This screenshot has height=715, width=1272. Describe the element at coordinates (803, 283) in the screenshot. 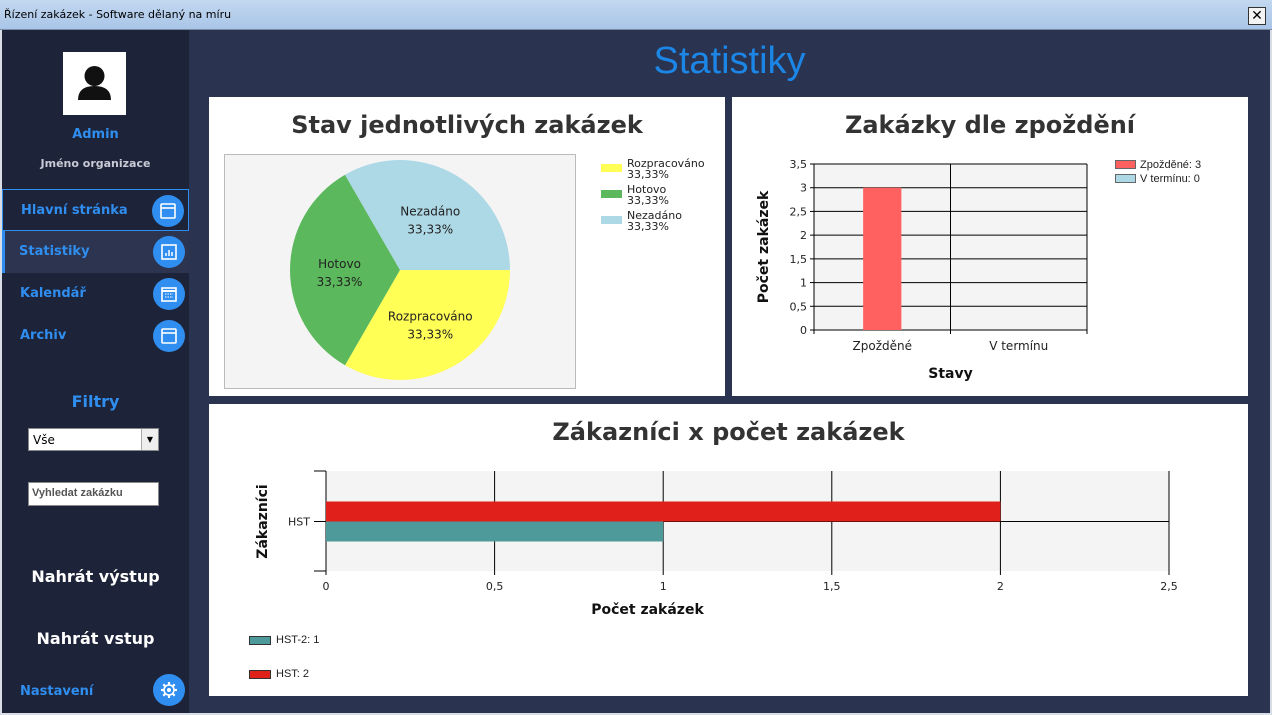

I see `y-tick-label: 1` at that location.